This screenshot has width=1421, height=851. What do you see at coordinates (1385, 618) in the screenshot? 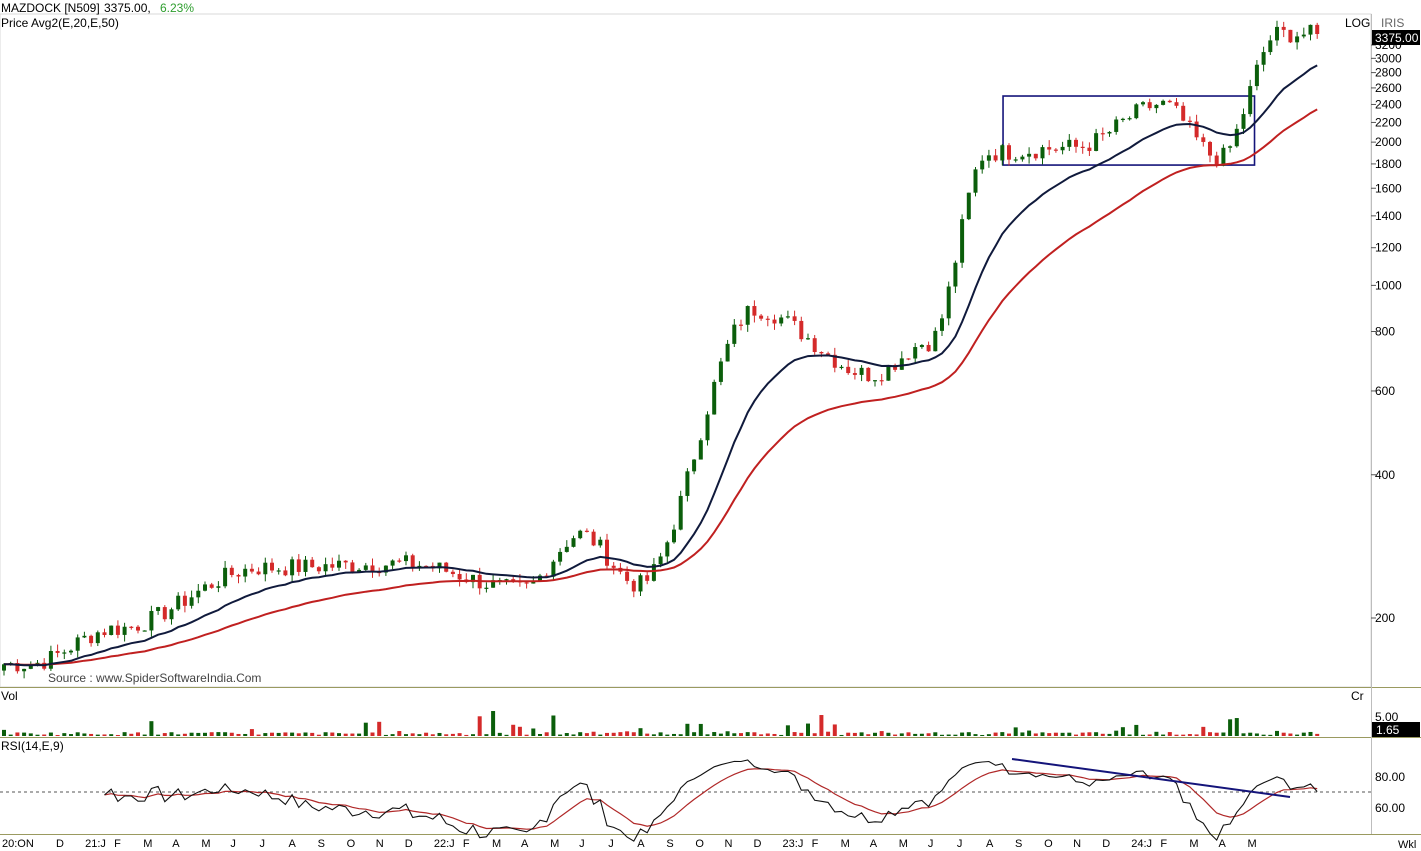
I see `price-tick-label: 200` at bounding box center [1385, 618].